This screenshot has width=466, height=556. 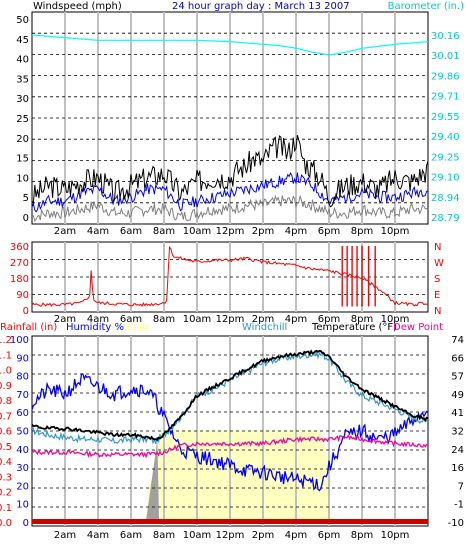 I want to click on y-tick-label: 25, so click(x=22, y=119).